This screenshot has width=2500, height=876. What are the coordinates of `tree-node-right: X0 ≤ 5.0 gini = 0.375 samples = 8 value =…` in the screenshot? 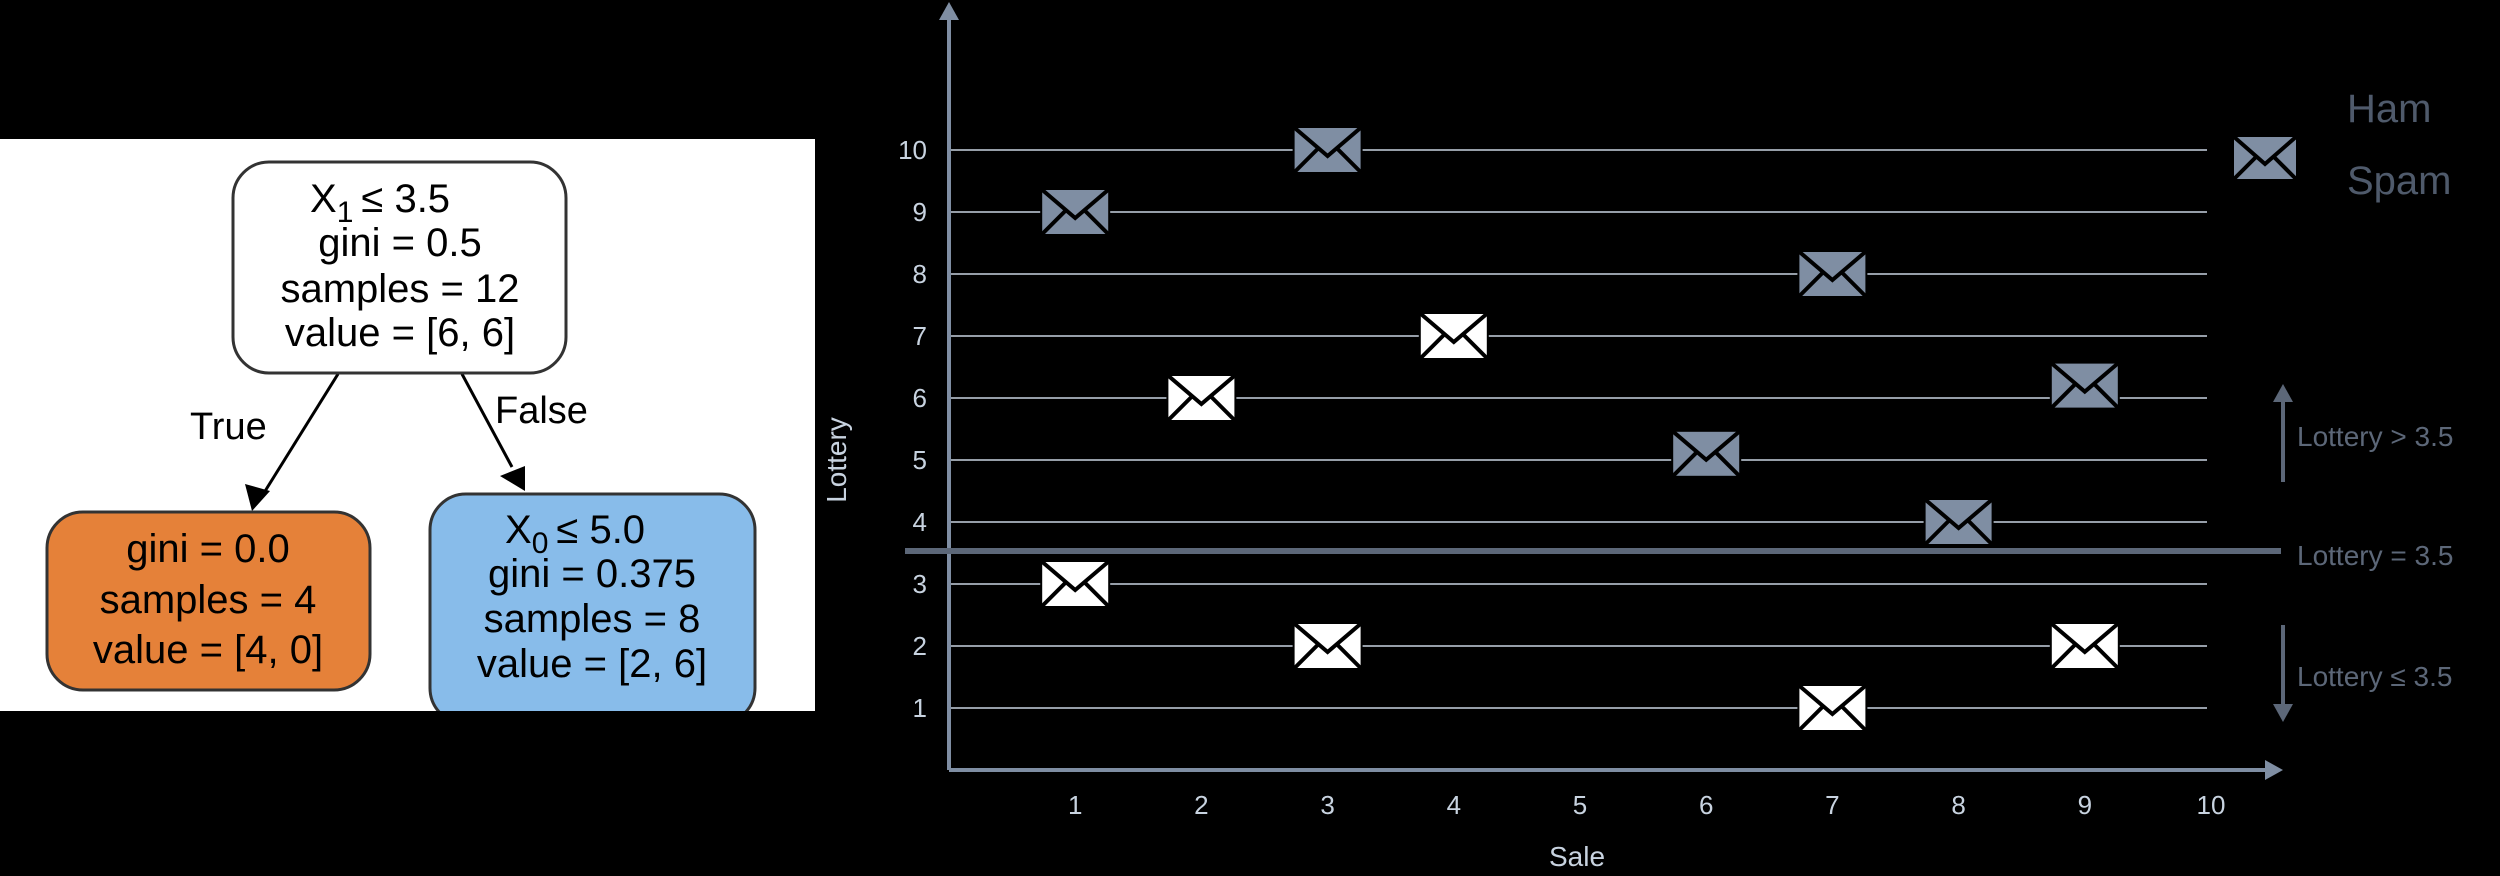 It's located at (592, 601).